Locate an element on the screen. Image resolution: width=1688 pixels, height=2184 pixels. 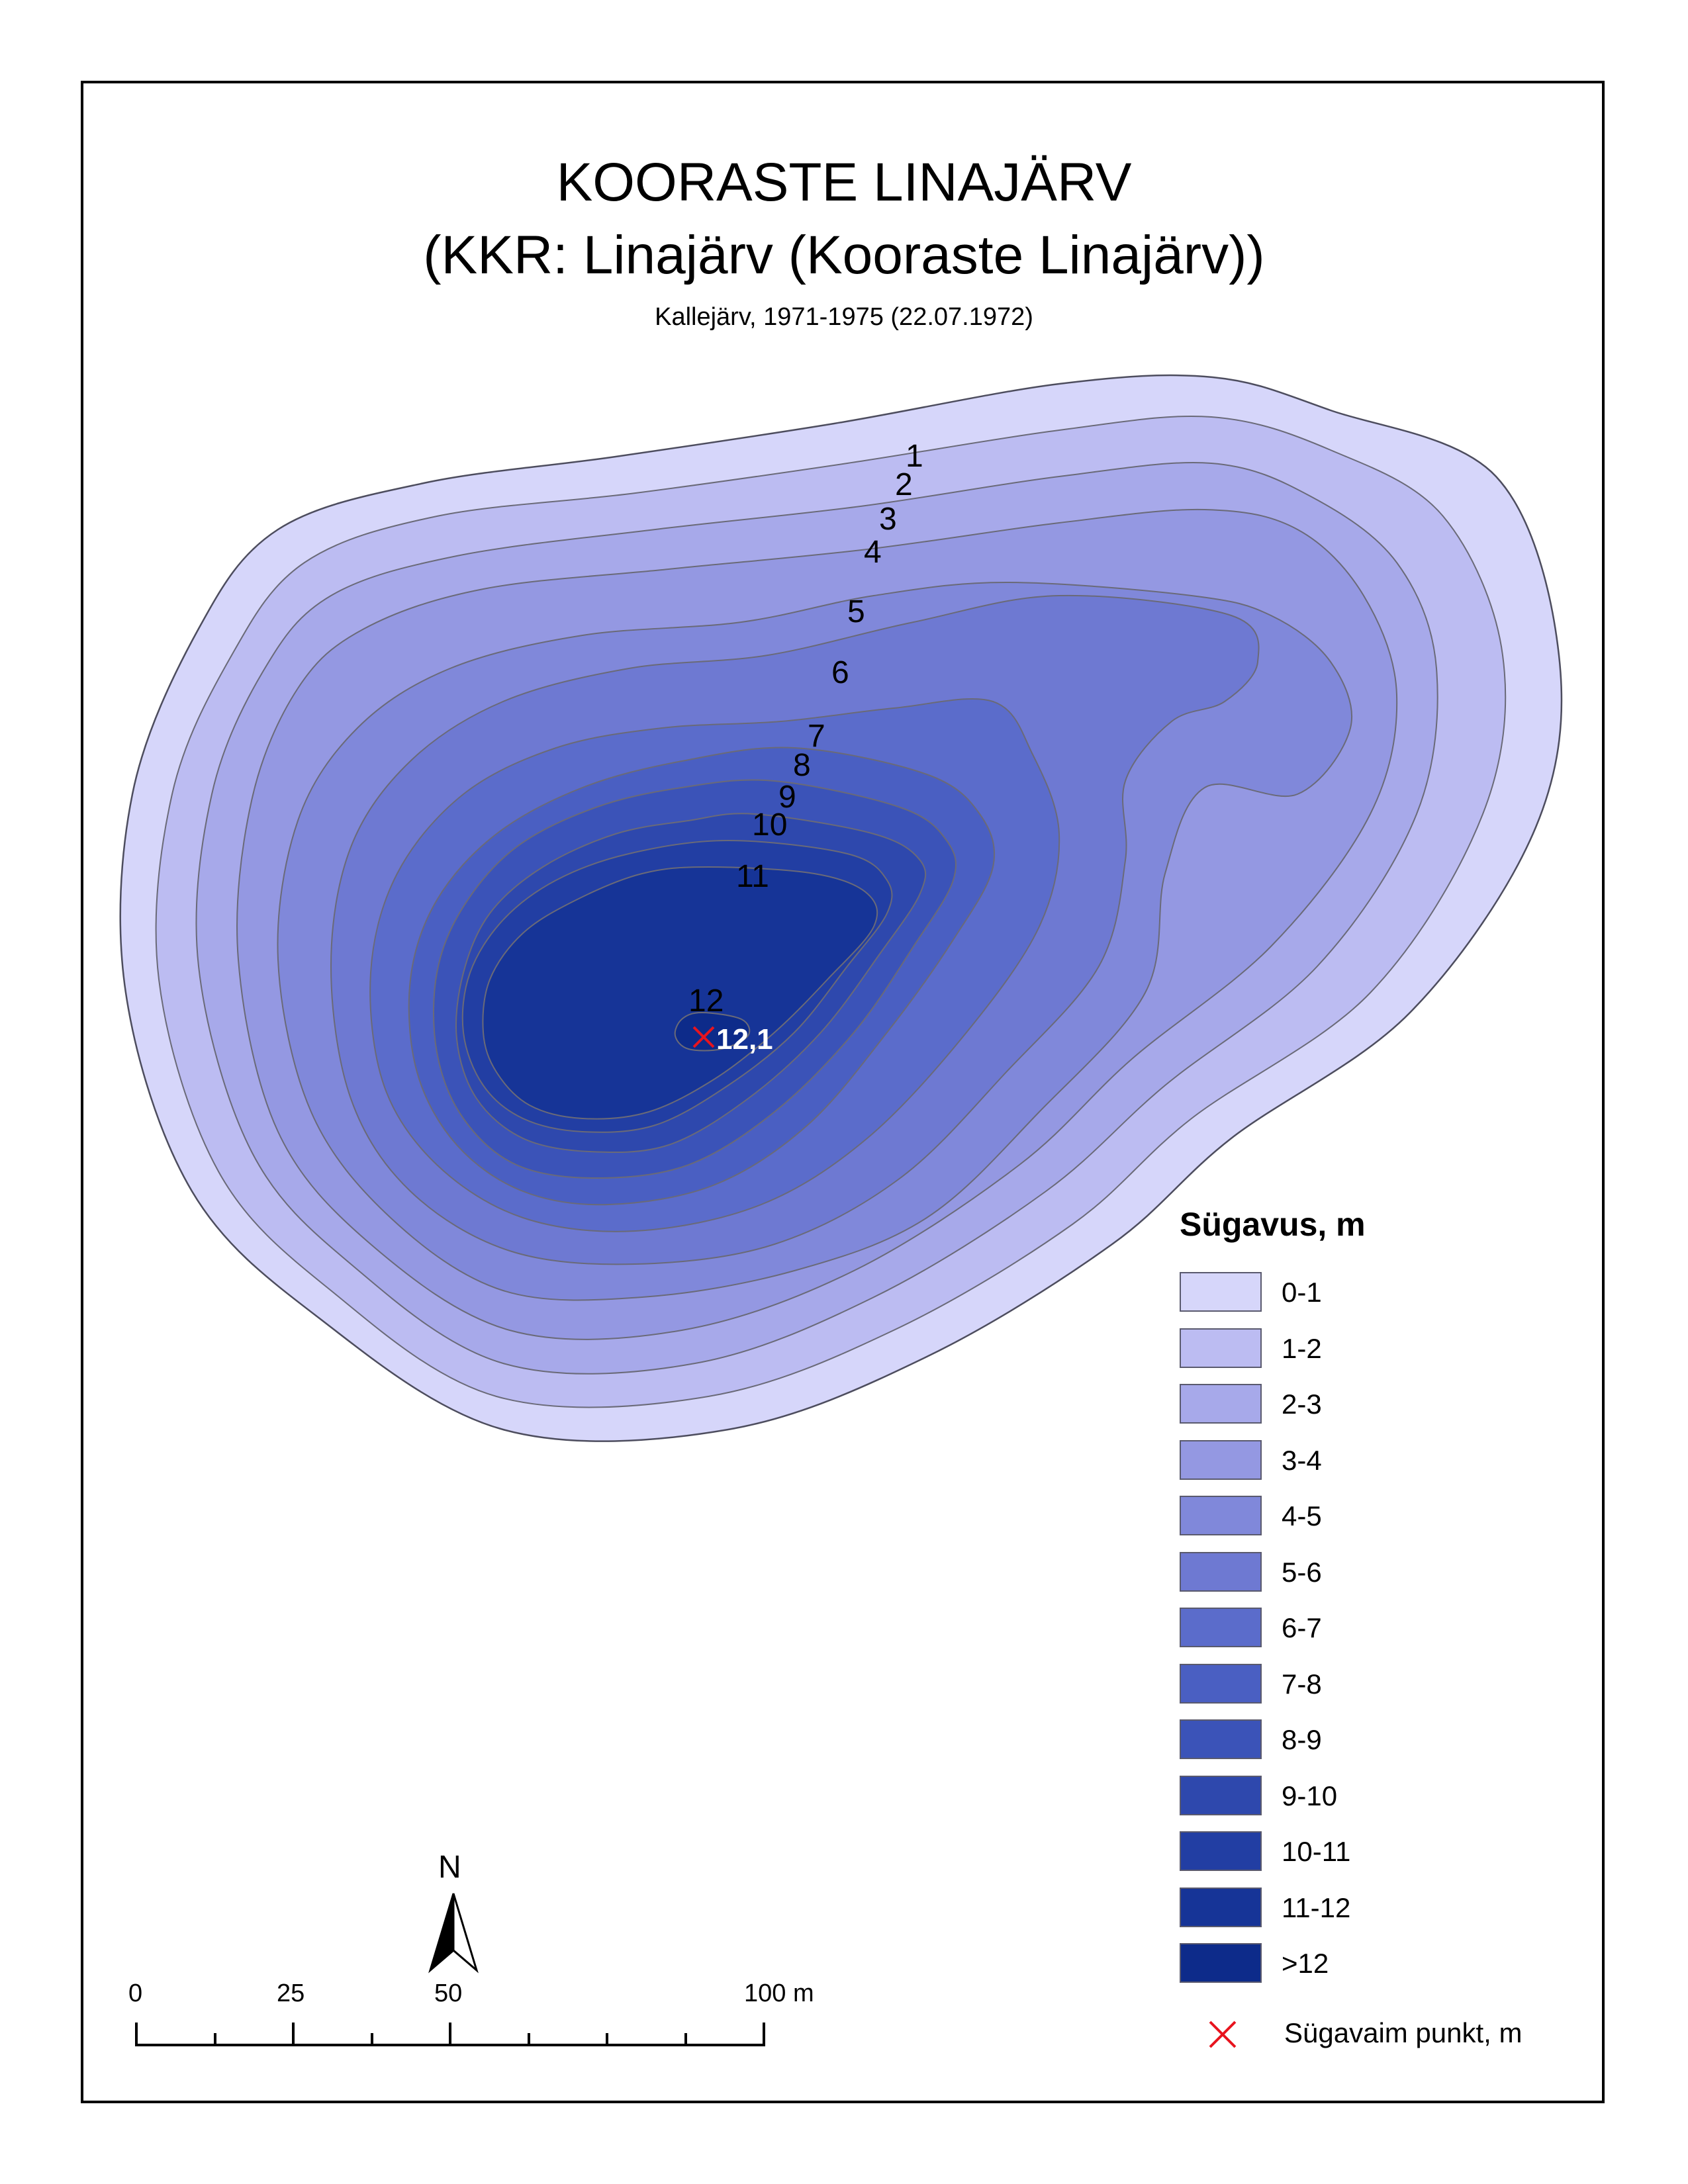
contour-label-5: 5 is located at coordinates (856, 611).